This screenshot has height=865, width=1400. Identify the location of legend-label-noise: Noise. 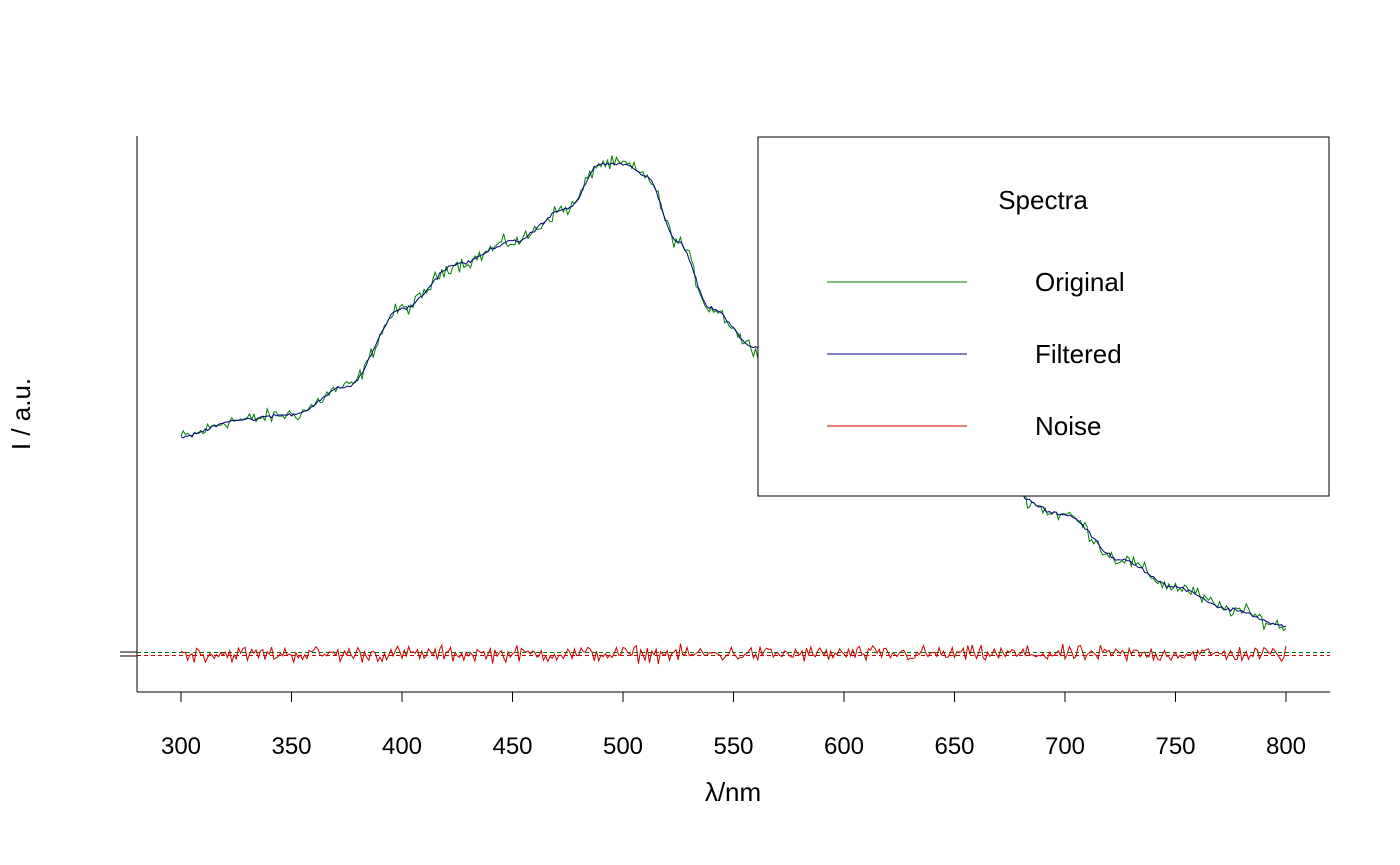
(1068, 426).